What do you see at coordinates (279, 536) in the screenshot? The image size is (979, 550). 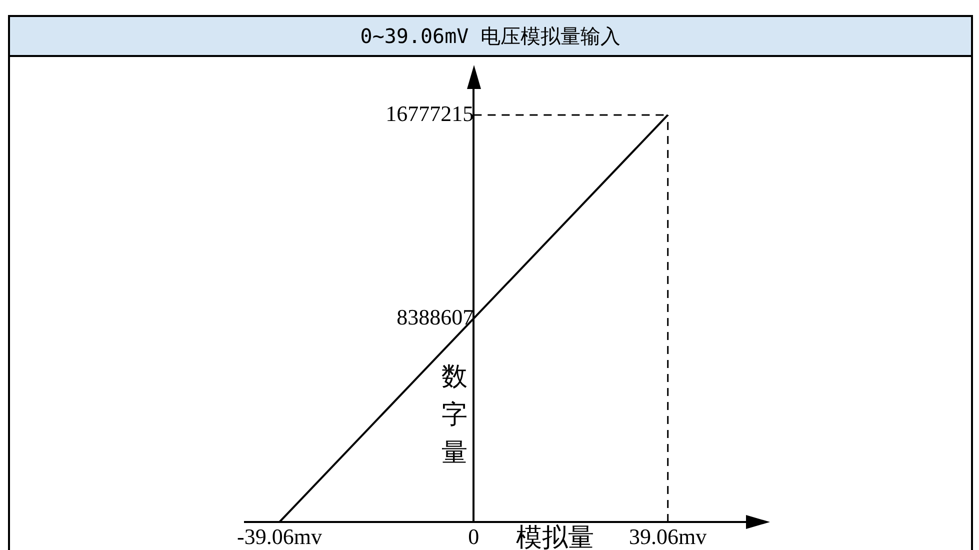 I see `x-tick-label: -39.06mv` at bounding box center [279, 536].